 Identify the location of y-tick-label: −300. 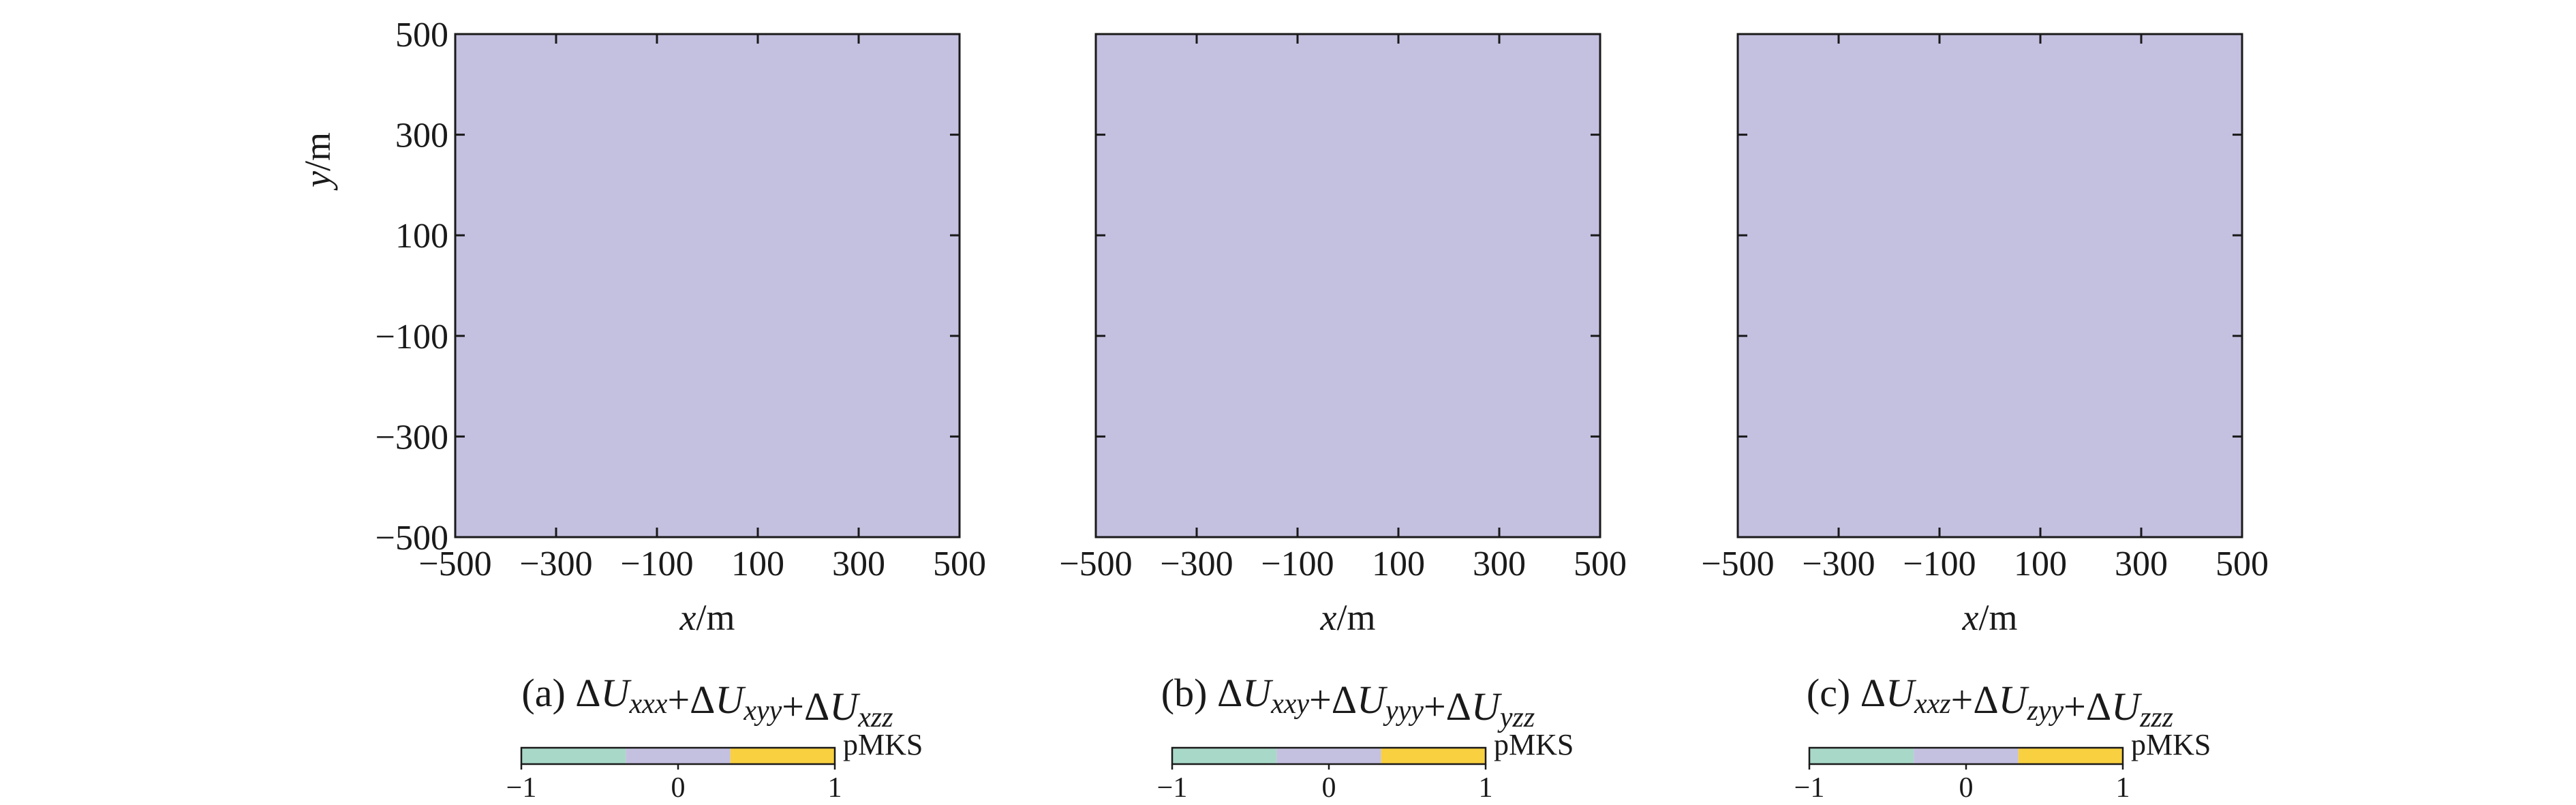
(412, 437).